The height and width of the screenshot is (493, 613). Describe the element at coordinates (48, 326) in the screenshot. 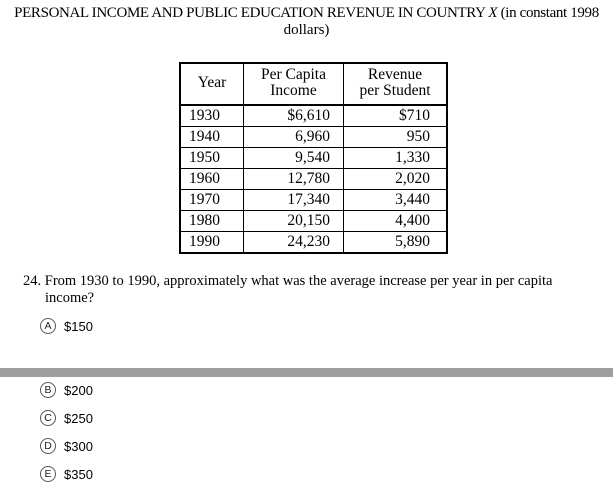

I see `choice-a-bubble: A` at that location.